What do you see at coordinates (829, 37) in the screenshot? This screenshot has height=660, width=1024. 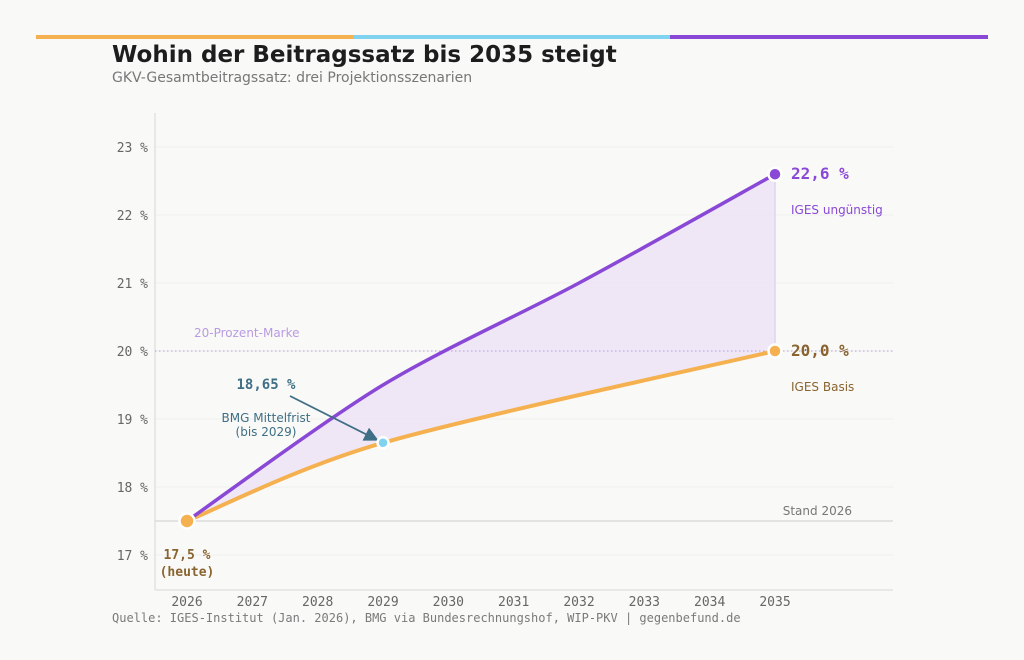 I see `accent-bar-purple` at bounding box center [829, 37].